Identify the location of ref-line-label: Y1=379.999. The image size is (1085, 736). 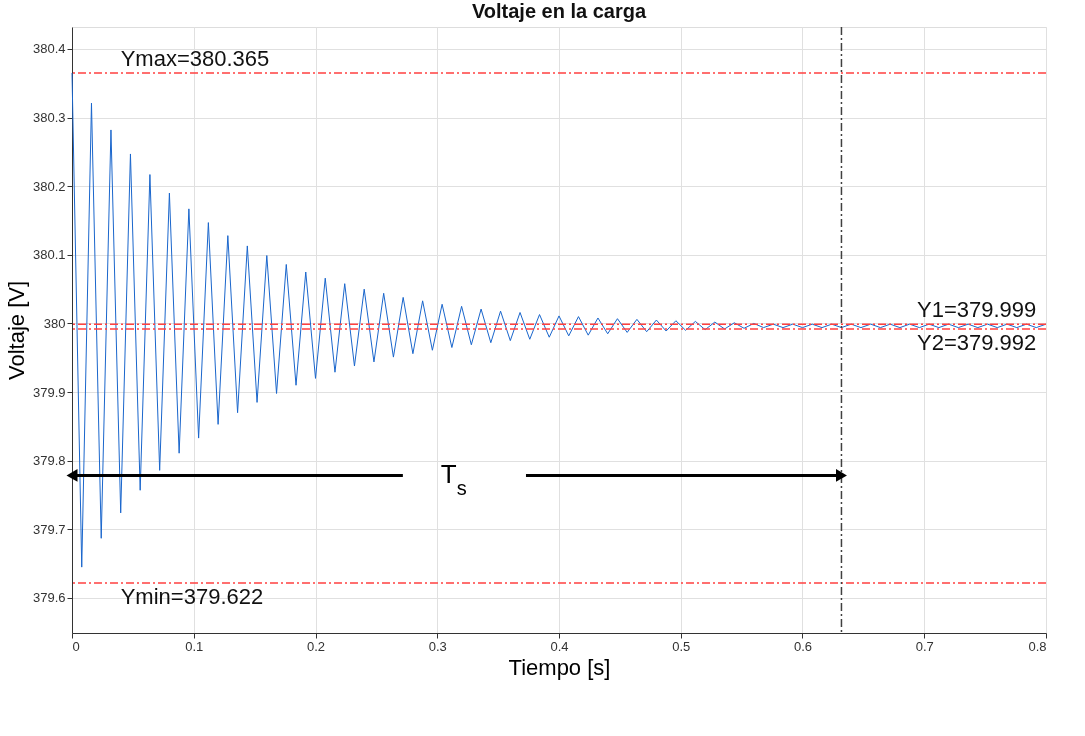
(976, 310).